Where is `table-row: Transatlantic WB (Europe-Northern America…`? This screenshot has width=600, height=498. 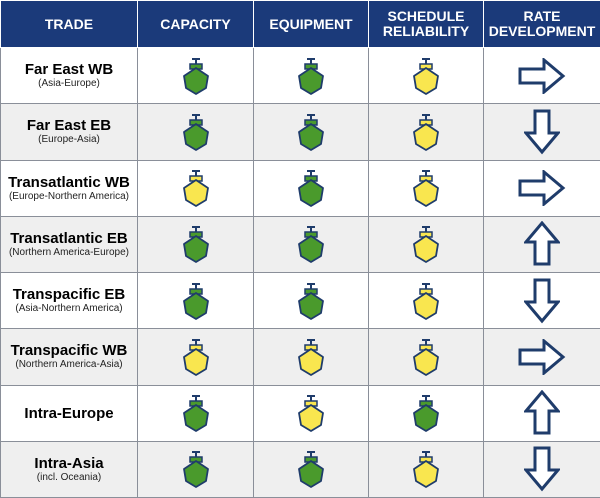
table-row: Transatlantic WB (Europe-Northern America… is located at coordinates (300, 188).